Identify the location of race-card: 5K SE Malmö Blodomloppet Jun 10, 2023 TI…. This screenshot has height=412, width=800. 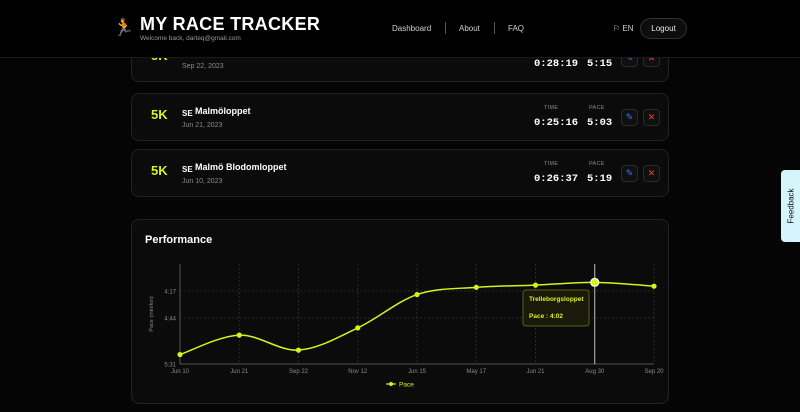
(400, 173).